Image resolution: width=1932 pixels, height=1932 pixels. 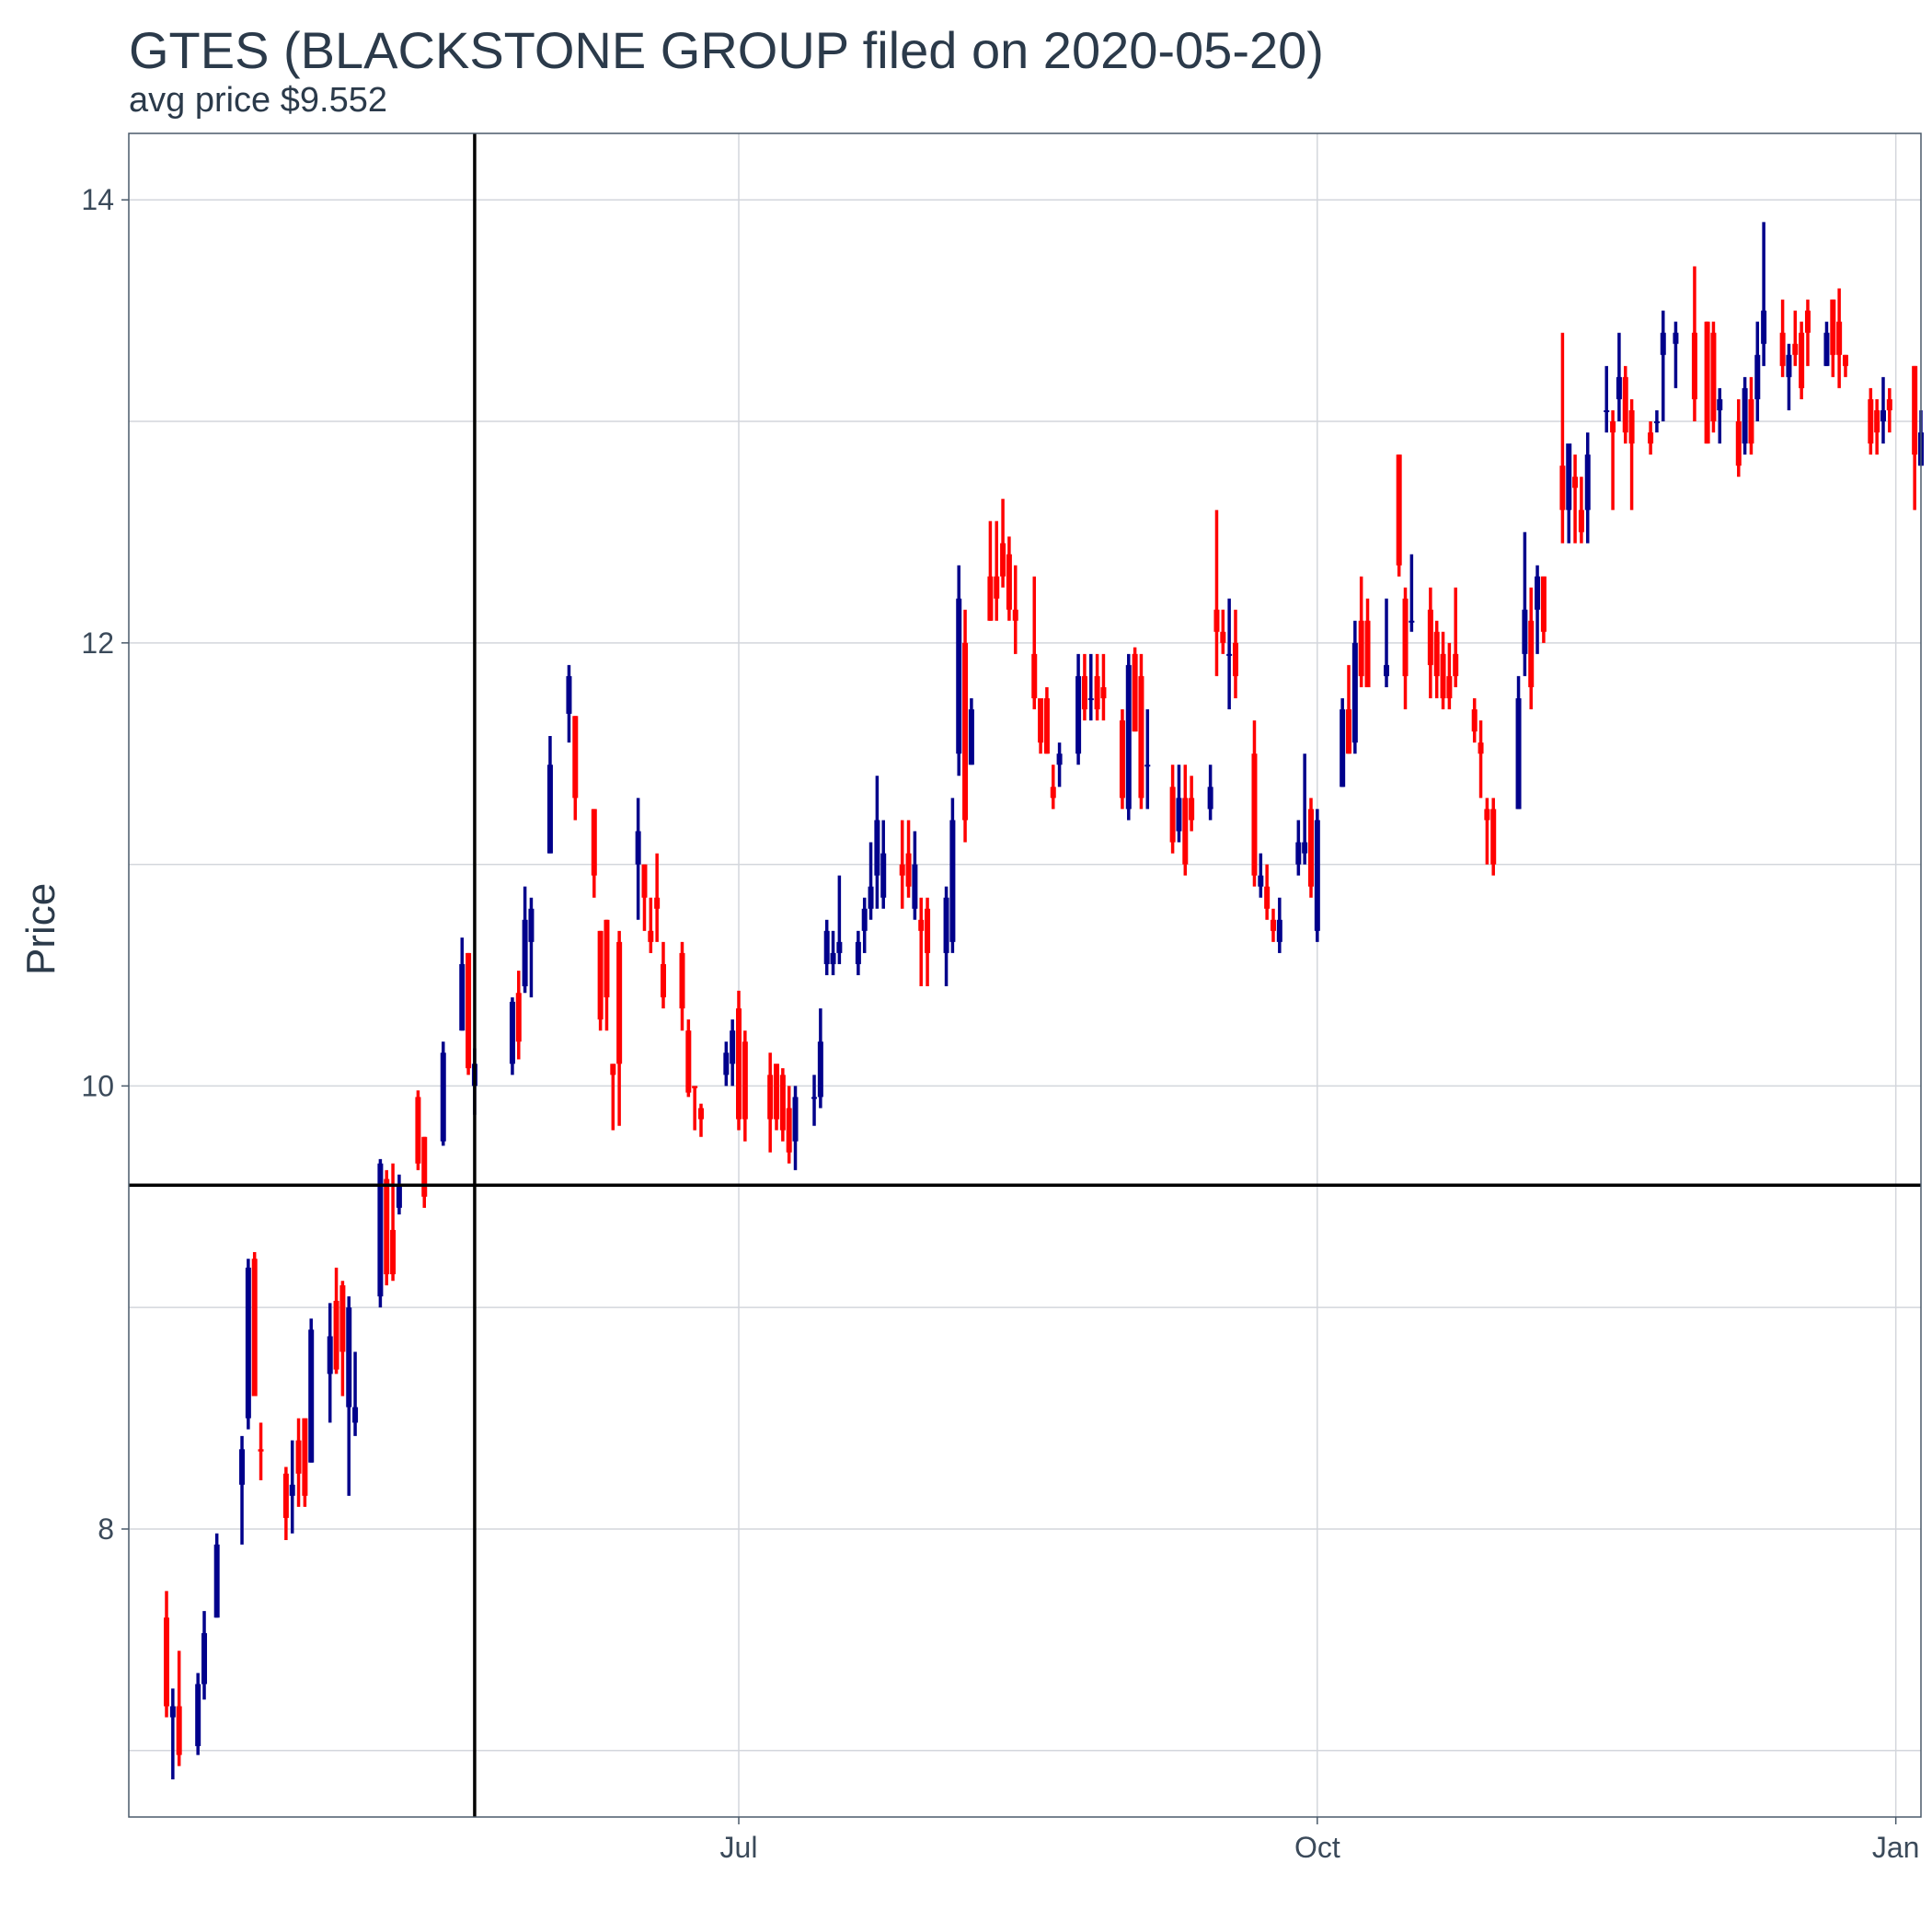 I want to click on y-tick: 10, so click(x=105, y=1085).